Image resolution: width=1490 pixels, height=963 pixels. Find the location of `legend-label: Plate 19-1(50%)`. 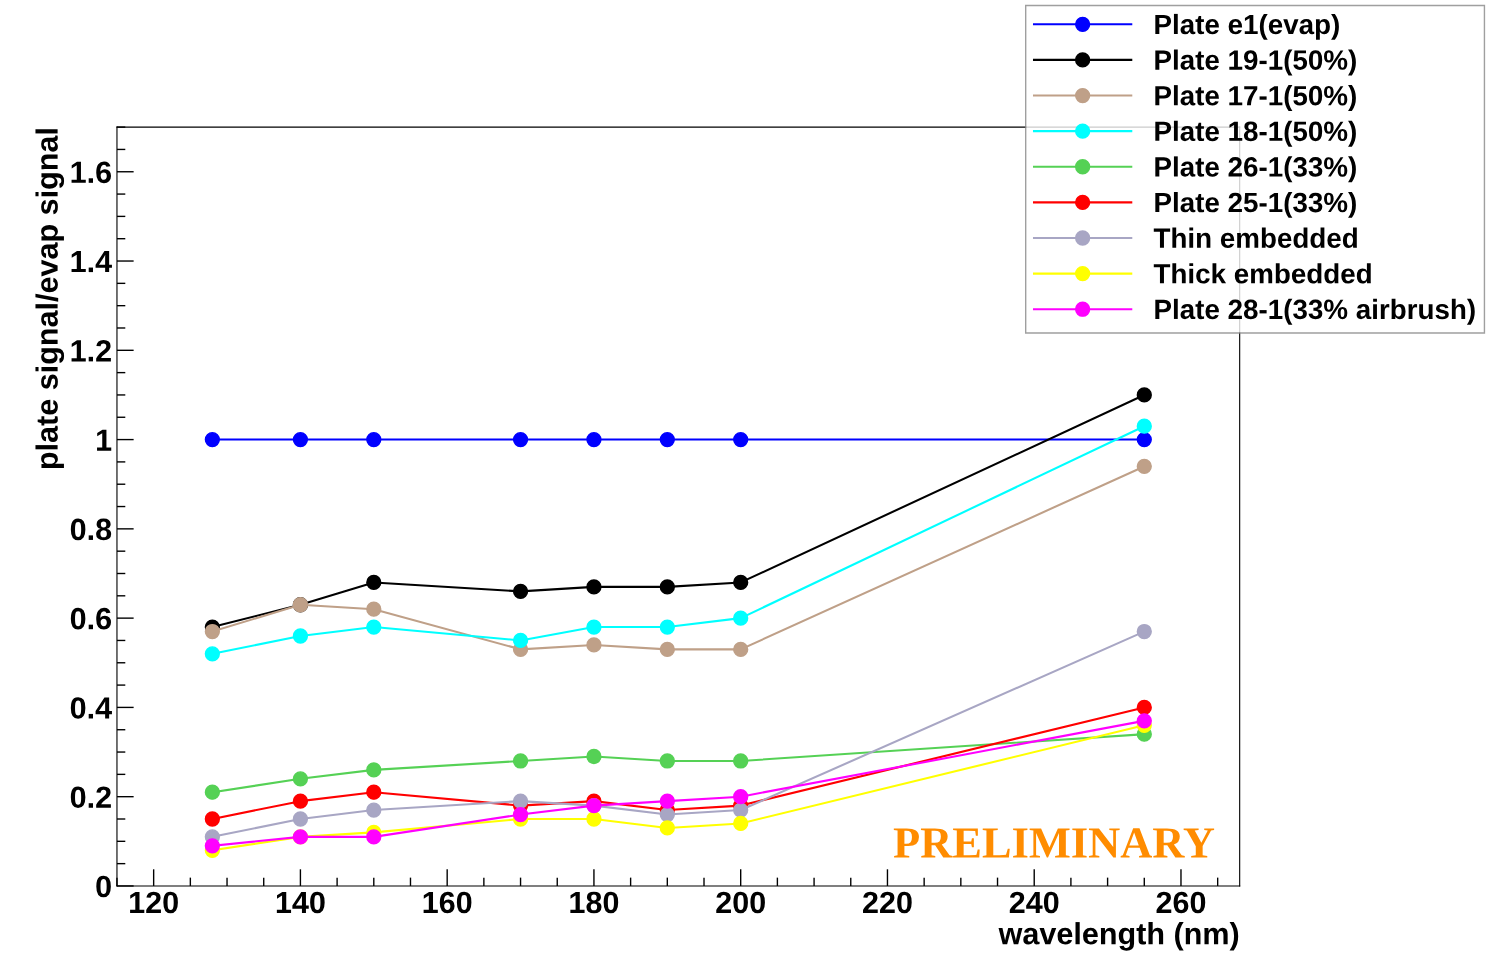

legend-label: Plate 19-1(50%) is located at coordinates (1255, 62).